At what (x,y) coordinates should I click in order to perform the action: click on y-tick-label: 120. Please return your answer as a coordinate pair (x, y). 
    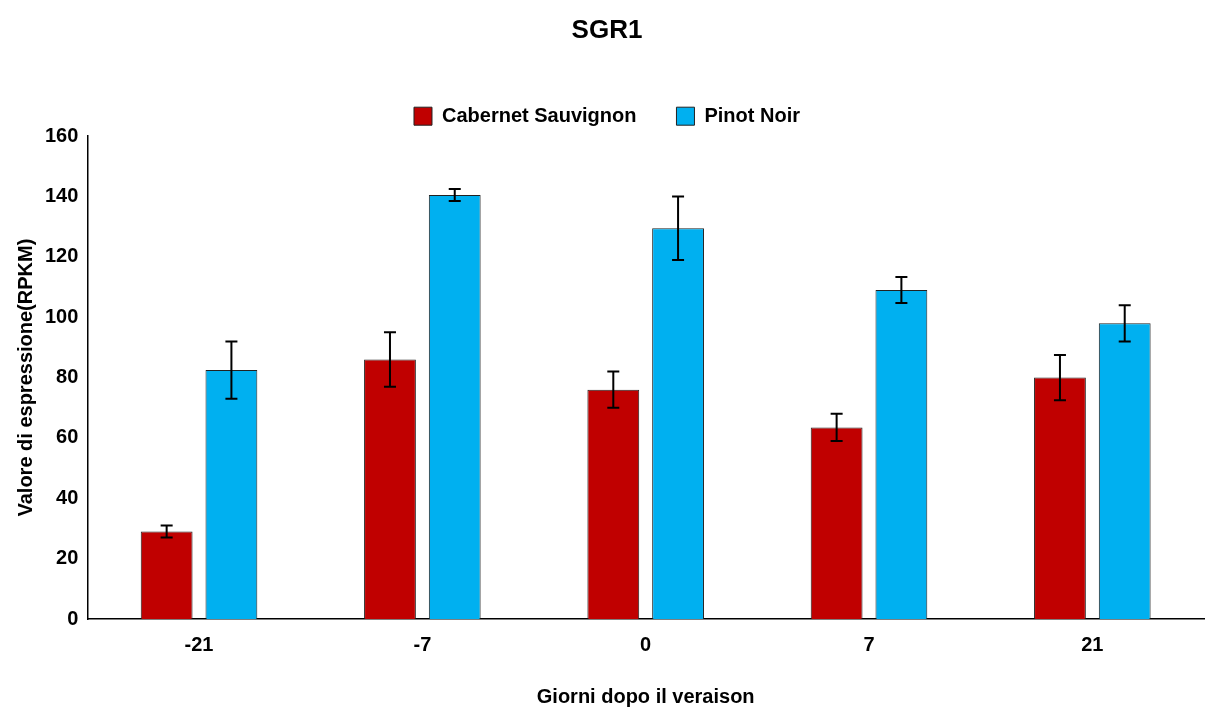
    Looking at the image, I should click on (61, 255).